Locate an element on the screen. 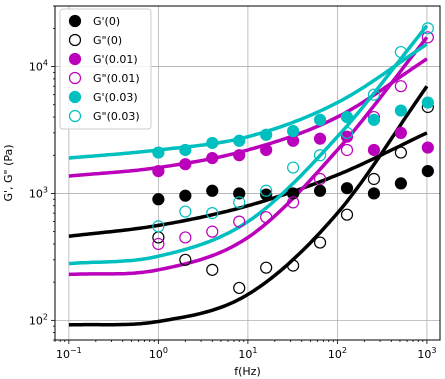  y-tick-label: 10⁴ is located at coordinates (38, 66).